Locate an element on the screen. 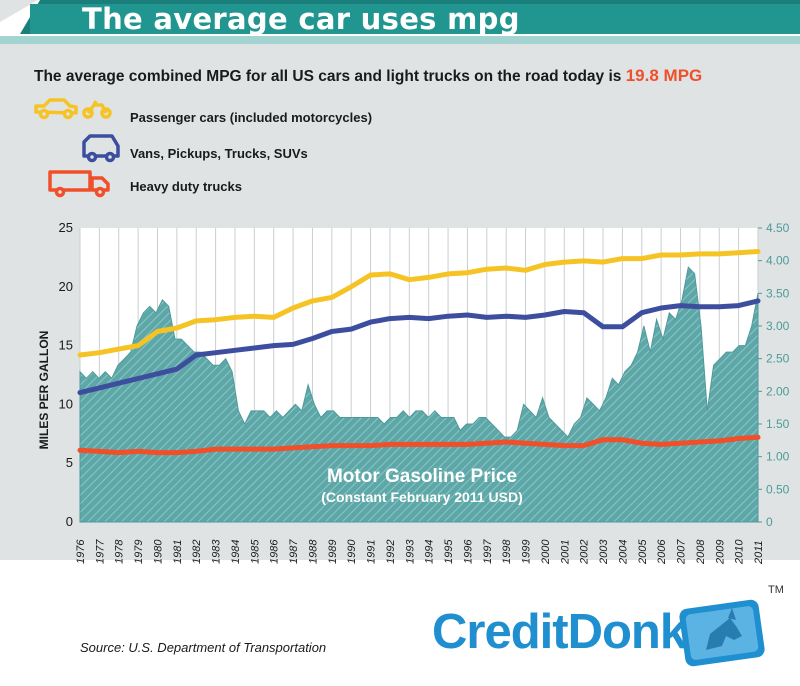 The height and width of the screenshot is (686, 800). x-tick-label: 1977 is located at coordinates (100, 551).